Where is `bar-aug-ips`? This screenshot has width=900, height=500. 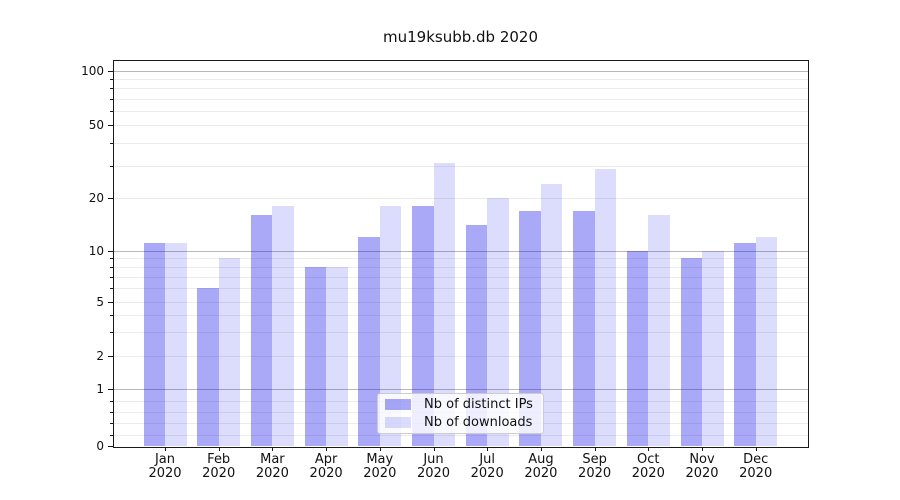 bar-aug-ips is located at coordinates (530, 328).